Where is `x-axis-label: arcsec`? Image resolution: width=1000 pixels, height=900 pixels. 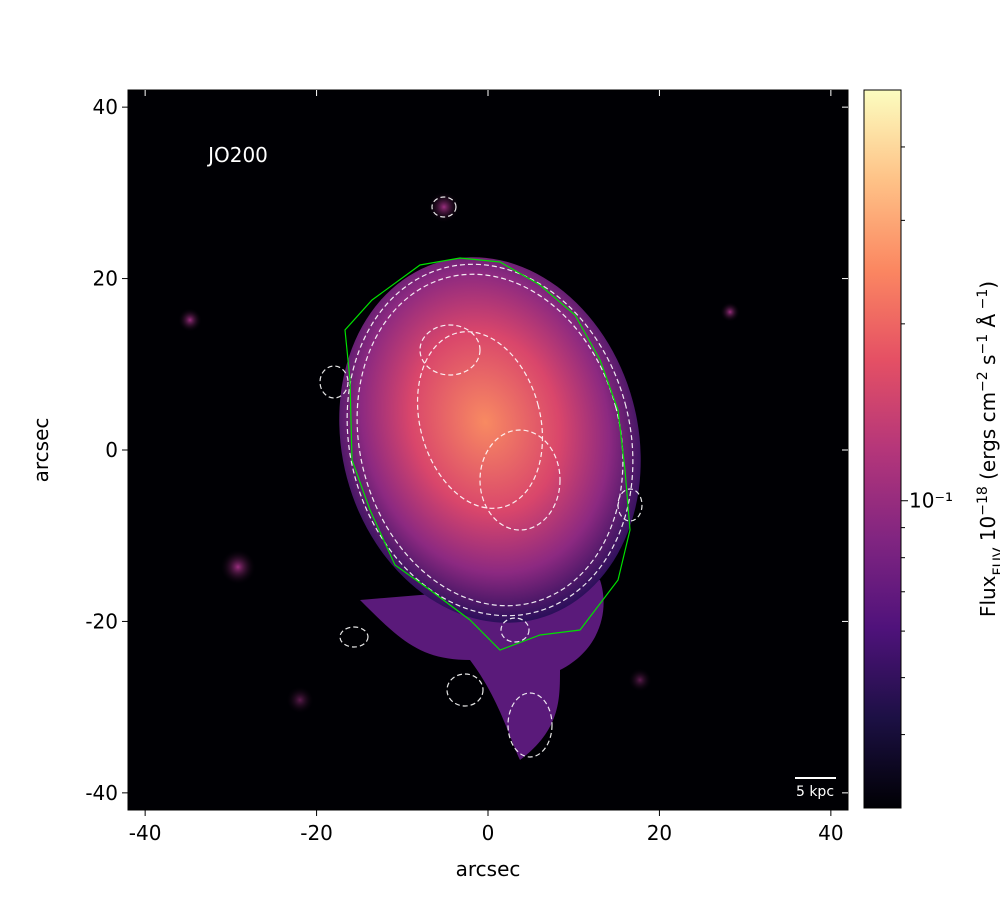
x-axis-label: arcsec is located at coordinates (488, 869).